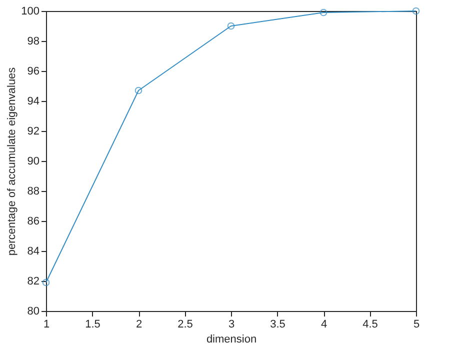  I want to click on x-tick-label: 2.5, so click(185, 324).